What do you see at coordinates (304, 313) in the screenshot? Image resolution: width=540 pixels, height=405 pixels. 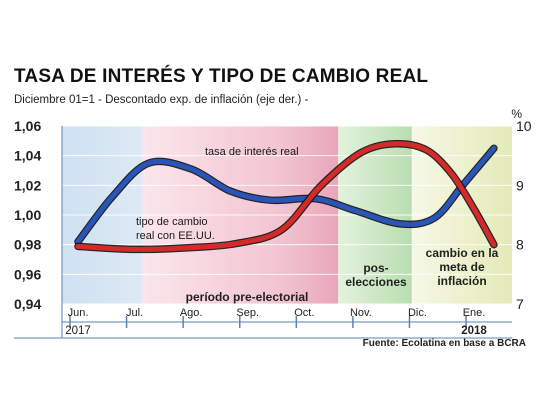 I see `x-tick-label: Oct.` at bounding box center [304, 313].